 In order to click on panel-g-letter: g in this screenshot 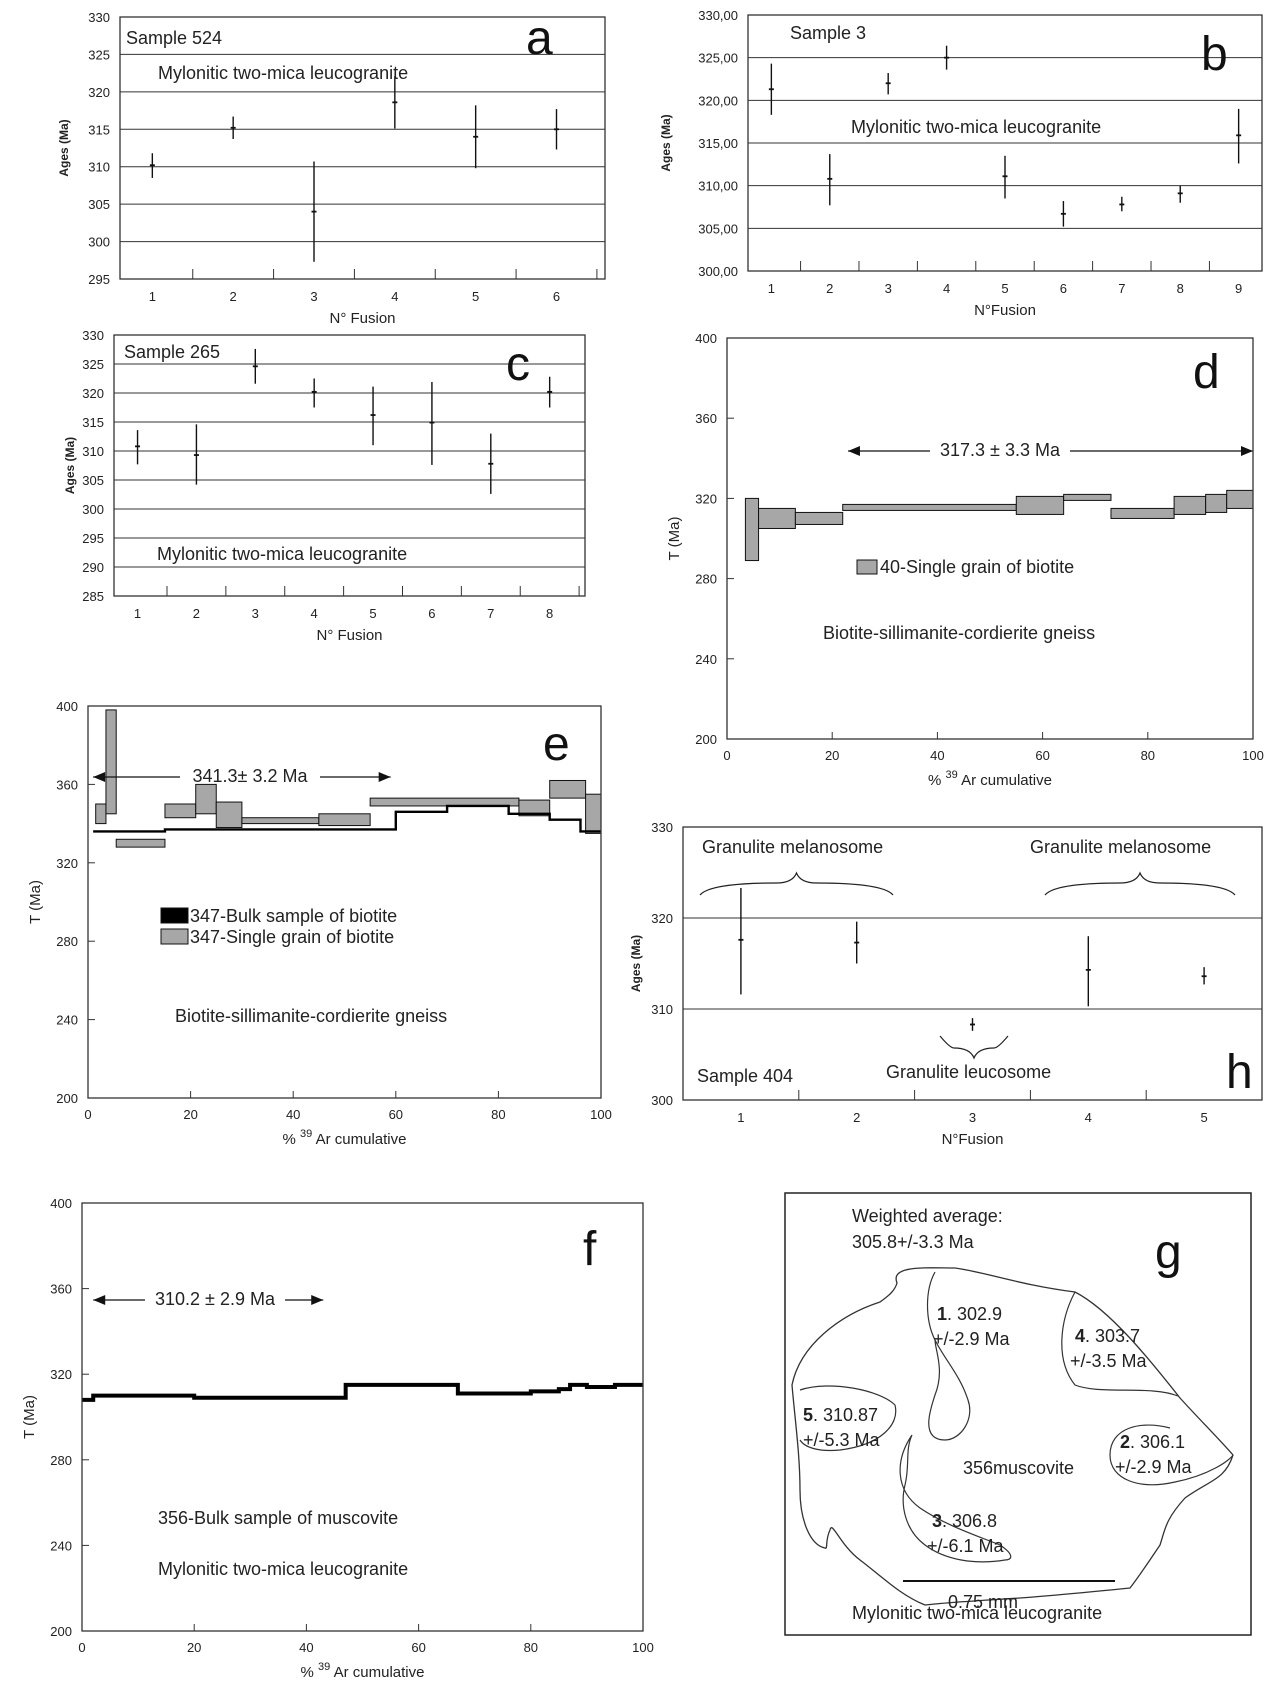, I will do `click(1168, 1252)`.